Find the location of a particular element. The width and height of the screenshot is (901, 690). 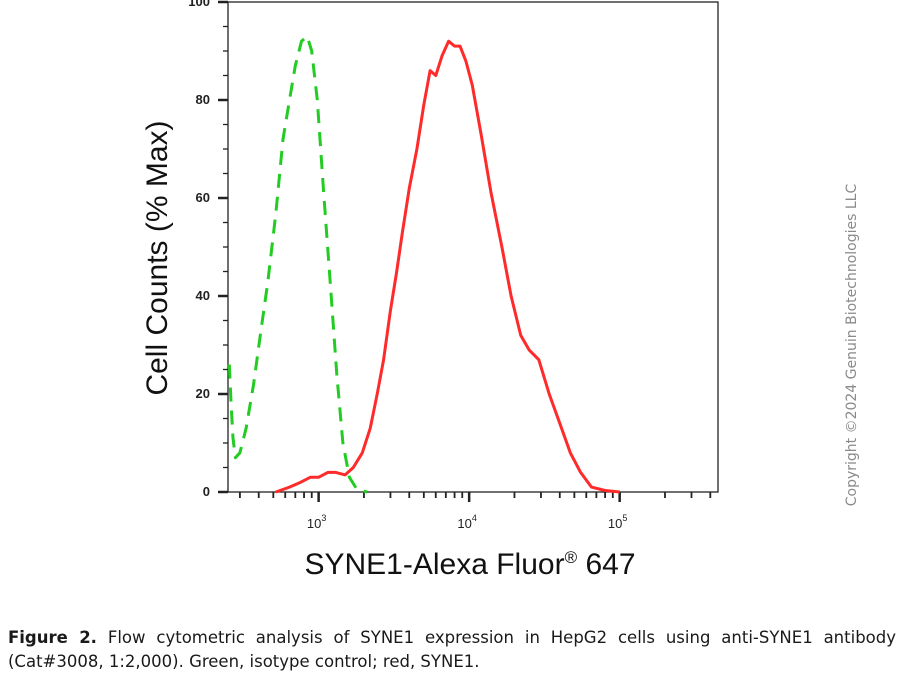

x-tick-label: 10⁵ is located at coordinates (617, 522).